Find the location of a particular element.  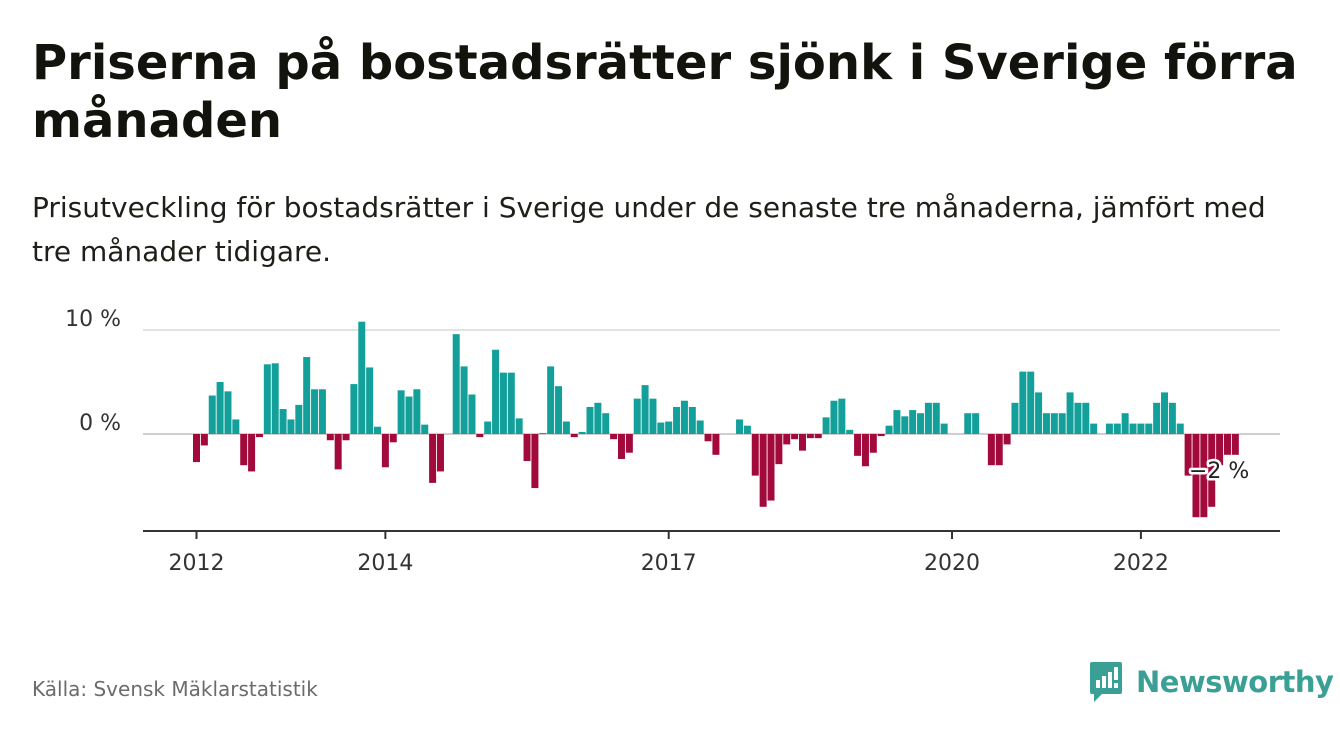

brand-name: Newsworthy is located at coordinates (1235, 682).